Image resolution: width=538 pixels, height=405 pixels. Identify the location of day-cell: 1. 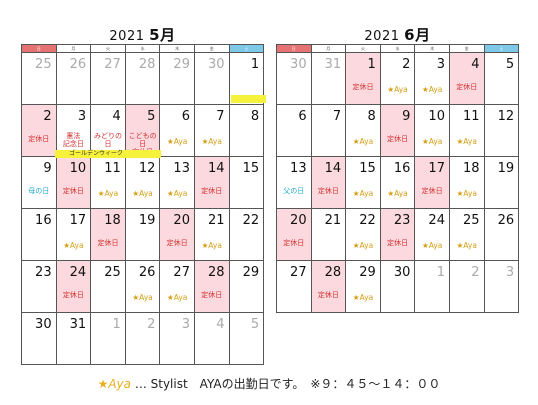
(108, 339).